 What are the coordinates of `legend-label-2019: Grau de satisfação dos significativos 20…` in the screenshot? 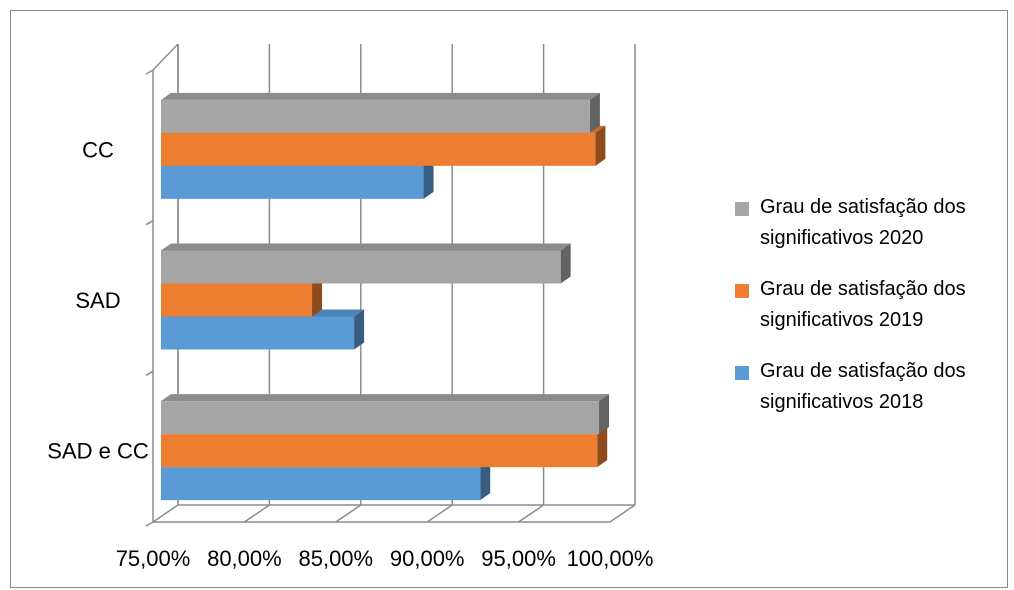 It's located at (863, 304).